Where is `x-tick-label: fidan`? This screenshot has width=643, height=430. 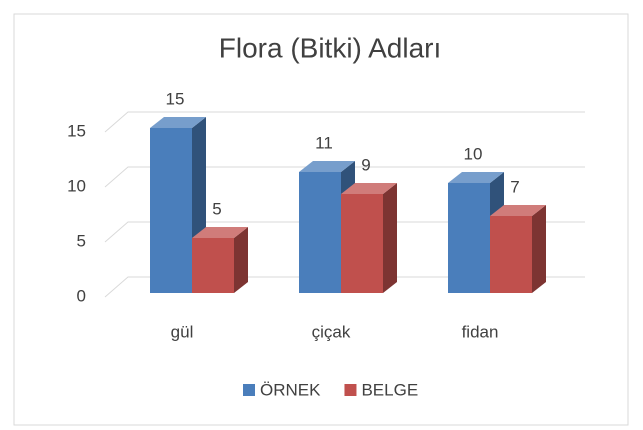 x-tick-label: fidan is located at coordinates (480, 331).